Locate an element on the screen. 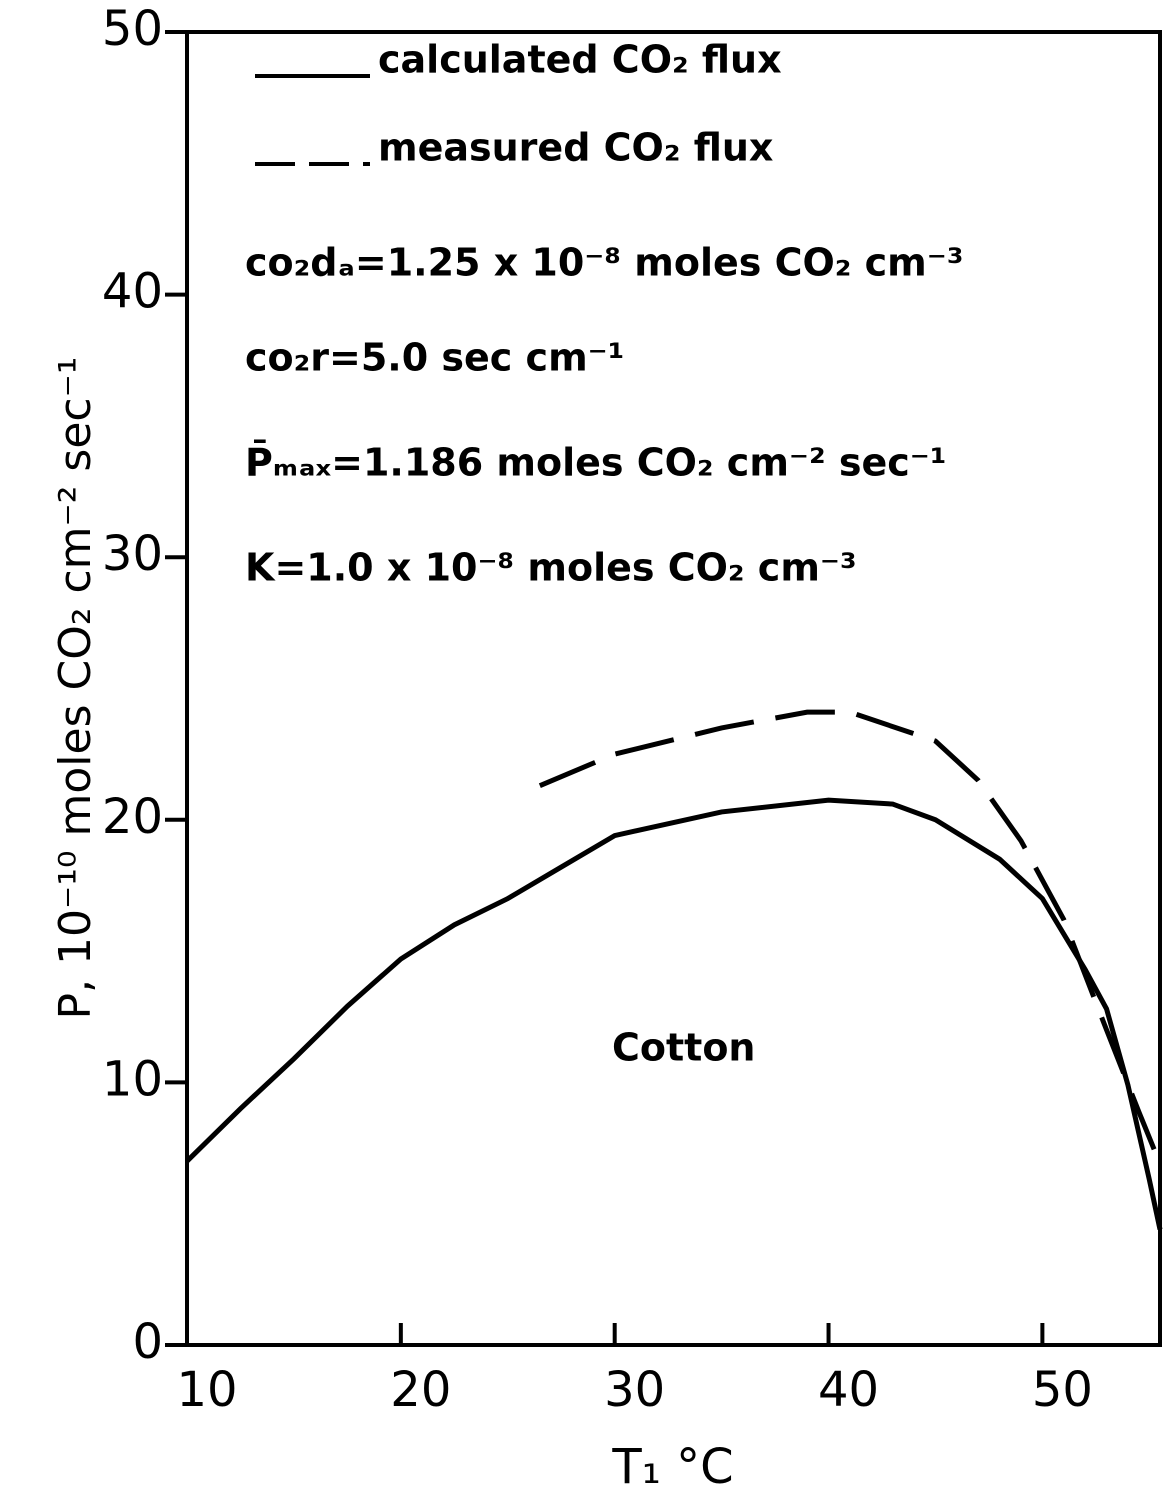 Image resolution: width=1167 pixels, height=1511 pixels. annotation: Cotton is located at coordinates (683, 1048).